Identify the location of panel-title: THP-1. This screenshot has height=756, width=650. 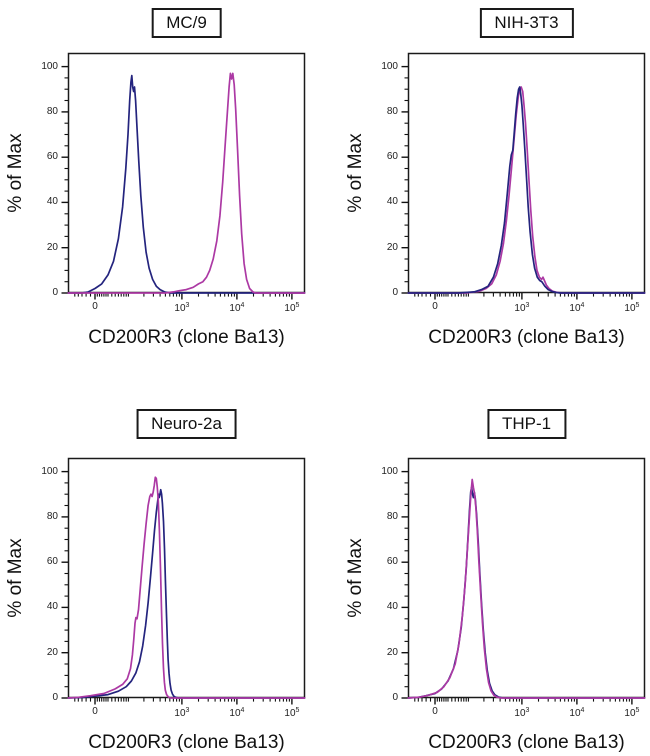
(526, 424).